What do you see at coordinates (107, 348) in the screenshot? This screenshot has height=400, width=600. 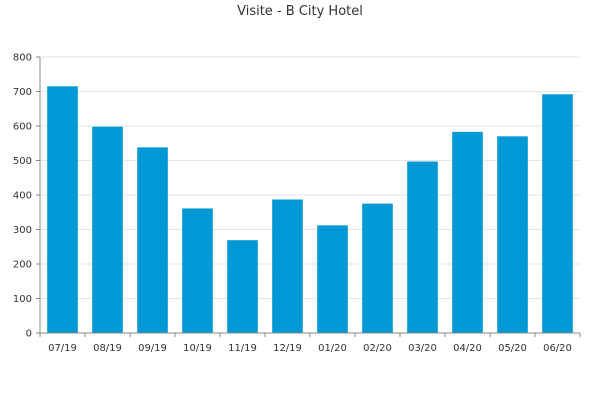 I see `x-tick-label: 08/19` at bounding box center [107, 348].